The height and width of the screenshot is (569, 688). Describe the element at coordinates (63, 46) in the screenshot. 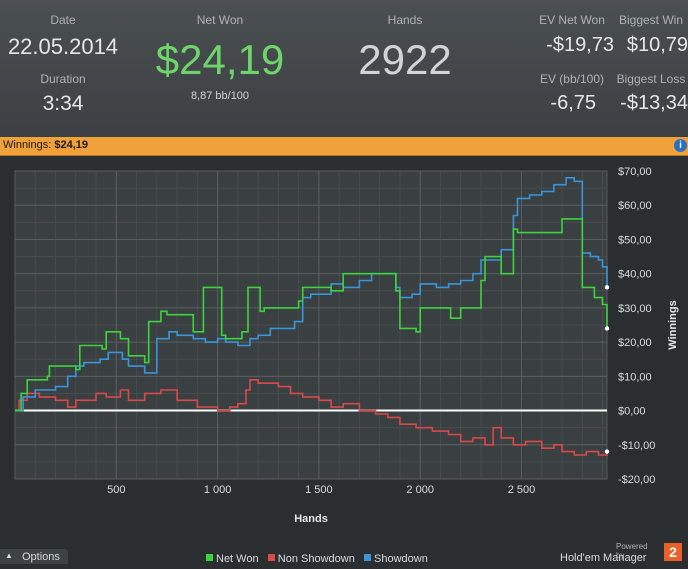

I see `date-value: 22.05.2014` at that location.